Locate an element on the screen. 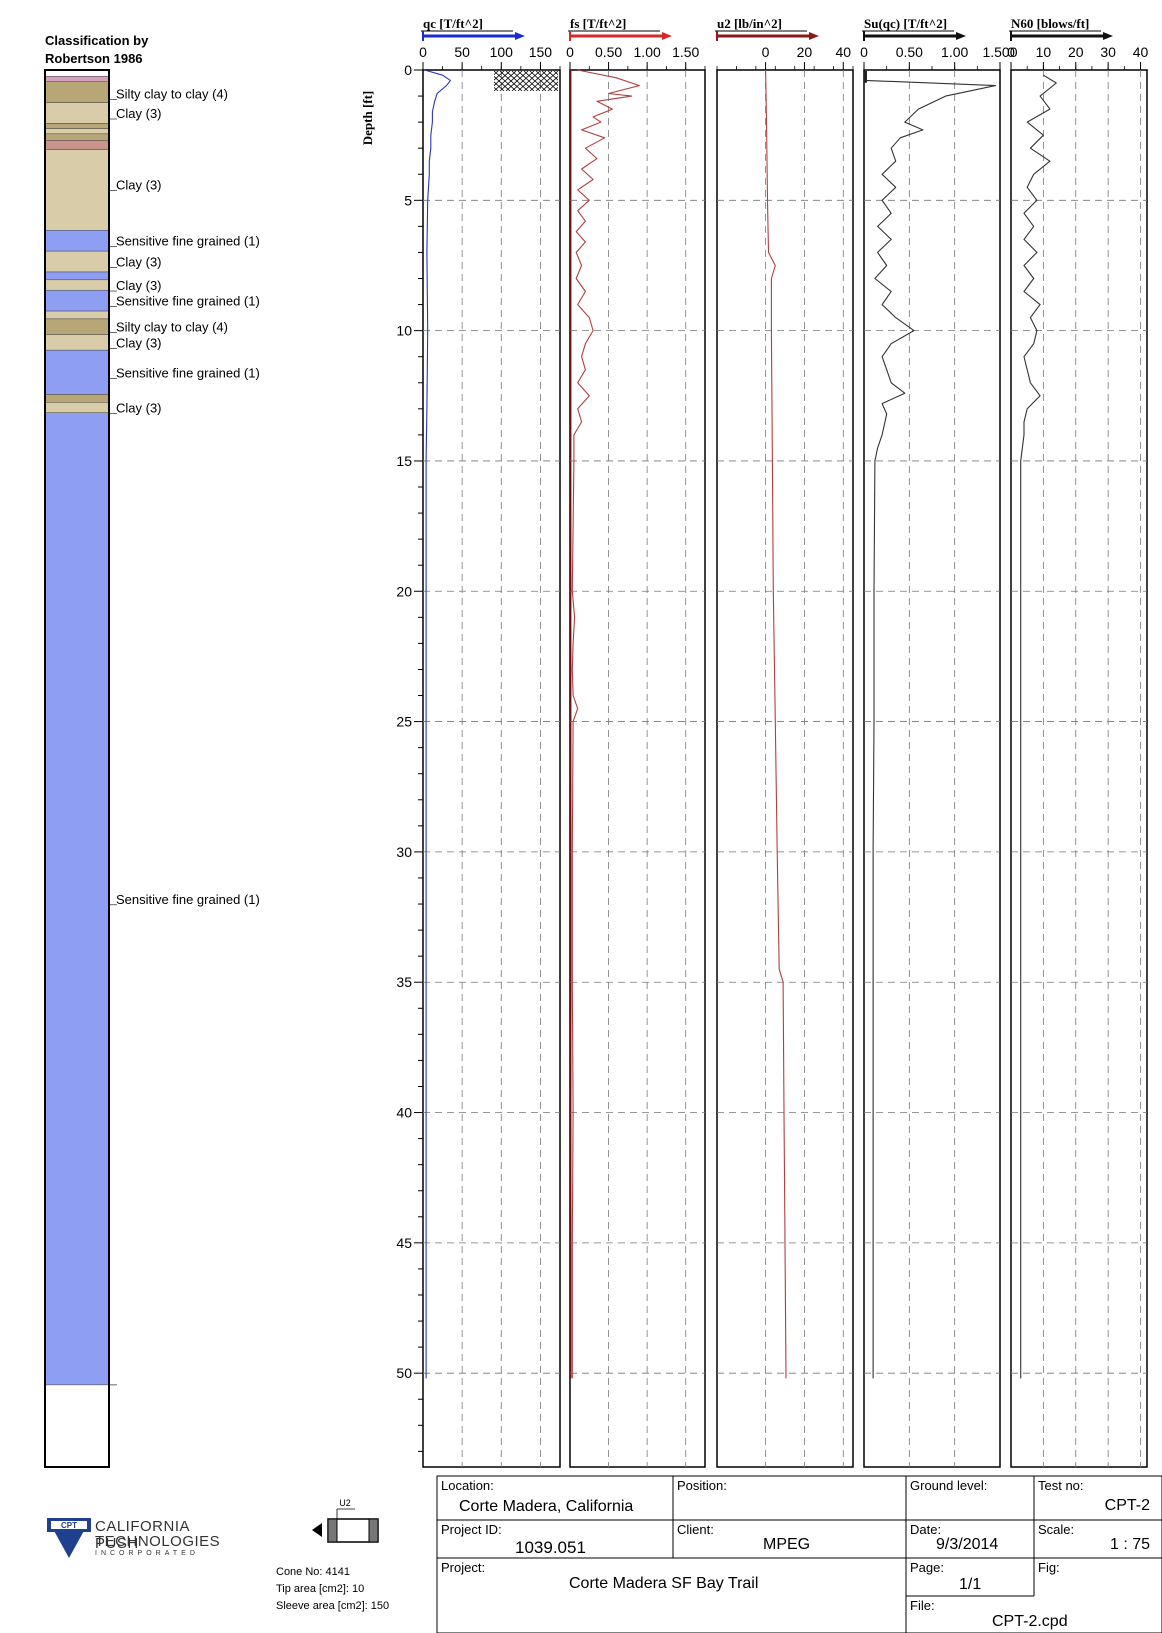 The image size is (1162, 1633). position-label: Position: is located at coordinates (702, 1485).